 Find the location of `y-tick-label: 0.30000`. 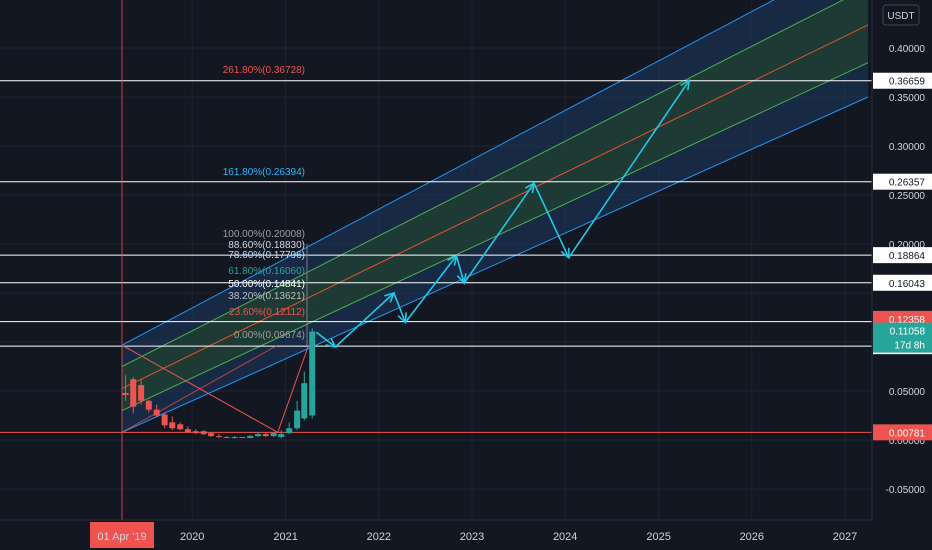

y-tick-label: 0.30000 is located at coordinates (907, 147).